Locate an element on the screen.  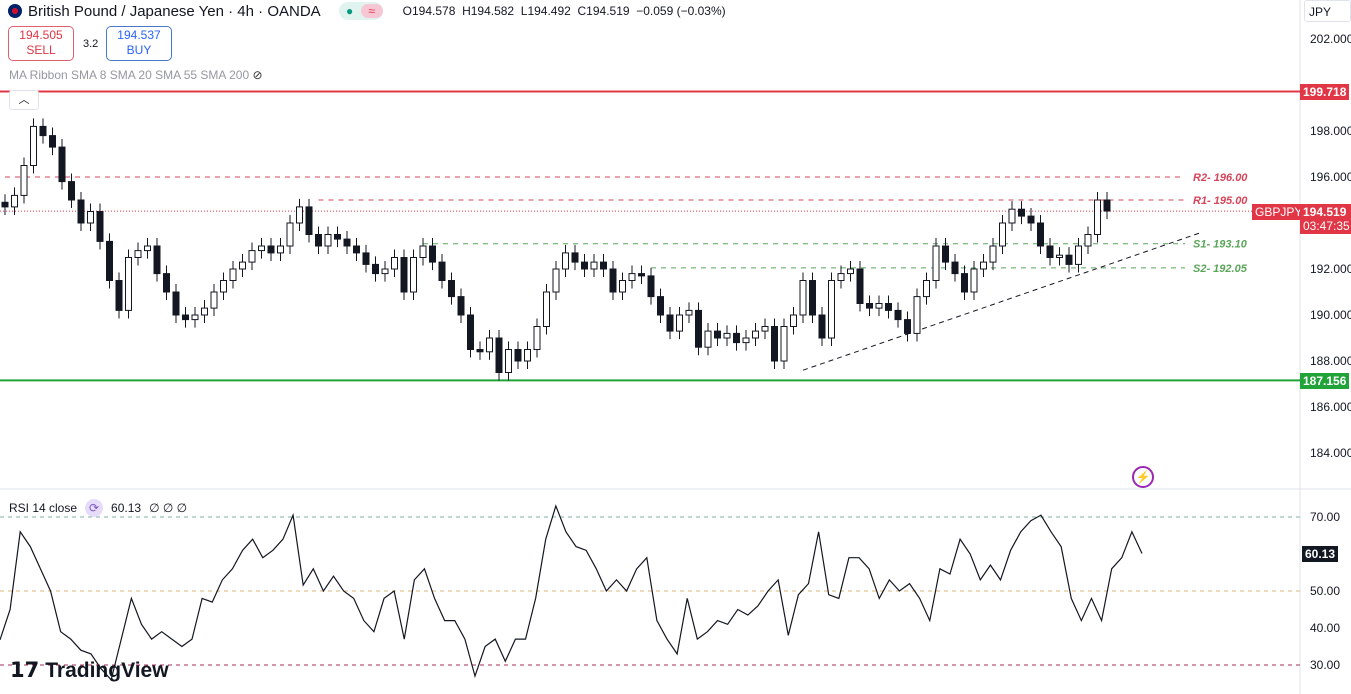
currency-label: JPY is located at coordinates (1327, 11).